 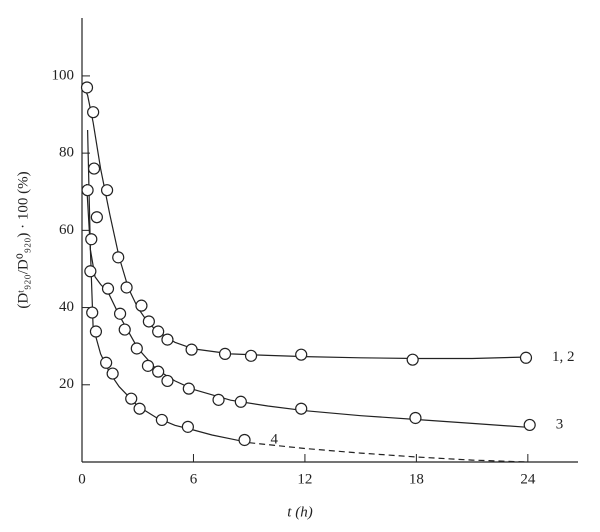 What do you see at coordinates (66, 384) in the screenshot?
I see `y-tick-label: 20` at bounding box center [66, 384].